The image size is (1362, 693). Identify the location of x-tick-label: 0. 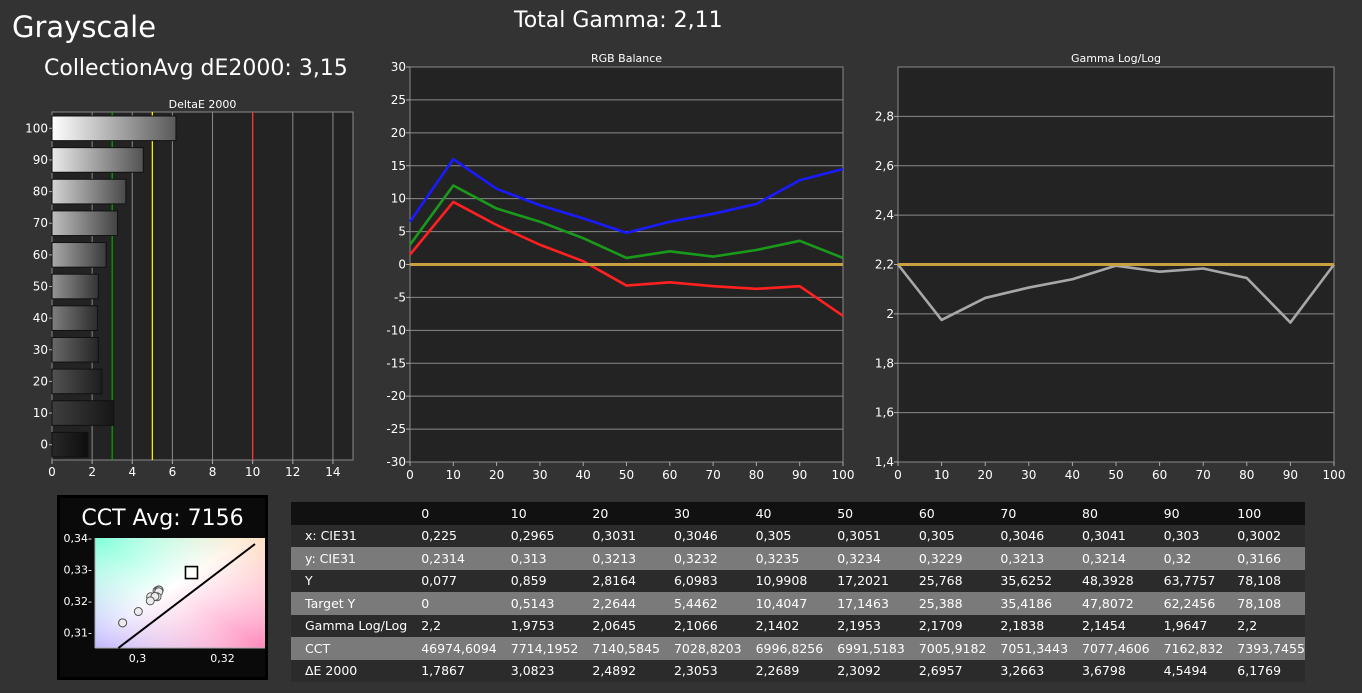
(410, 475).